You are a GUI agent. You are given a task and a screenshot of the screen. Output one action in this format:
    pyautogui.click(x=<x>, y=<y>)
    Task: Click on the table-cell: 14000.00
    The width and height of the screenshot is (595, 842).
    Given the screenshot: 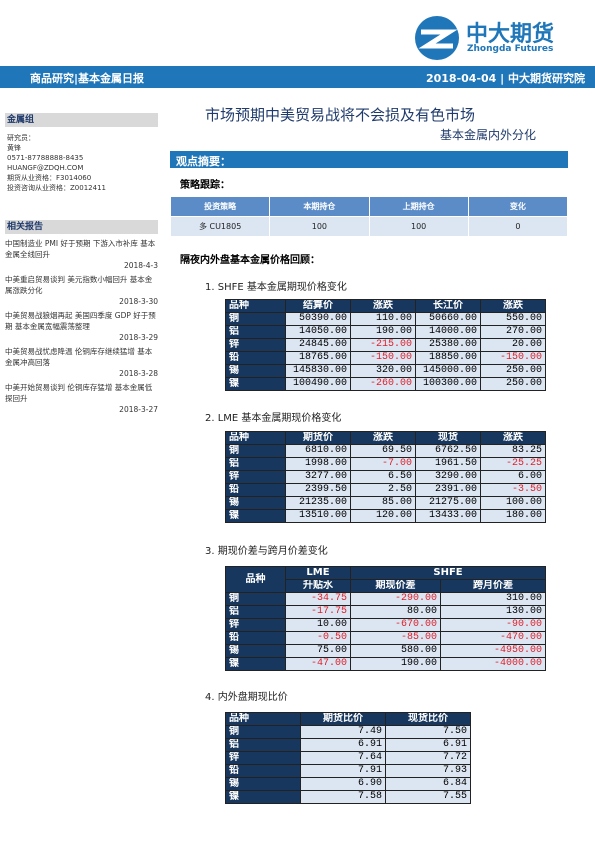 What is the action you would take?
    pyautogui.click(x=448, y=332)
    